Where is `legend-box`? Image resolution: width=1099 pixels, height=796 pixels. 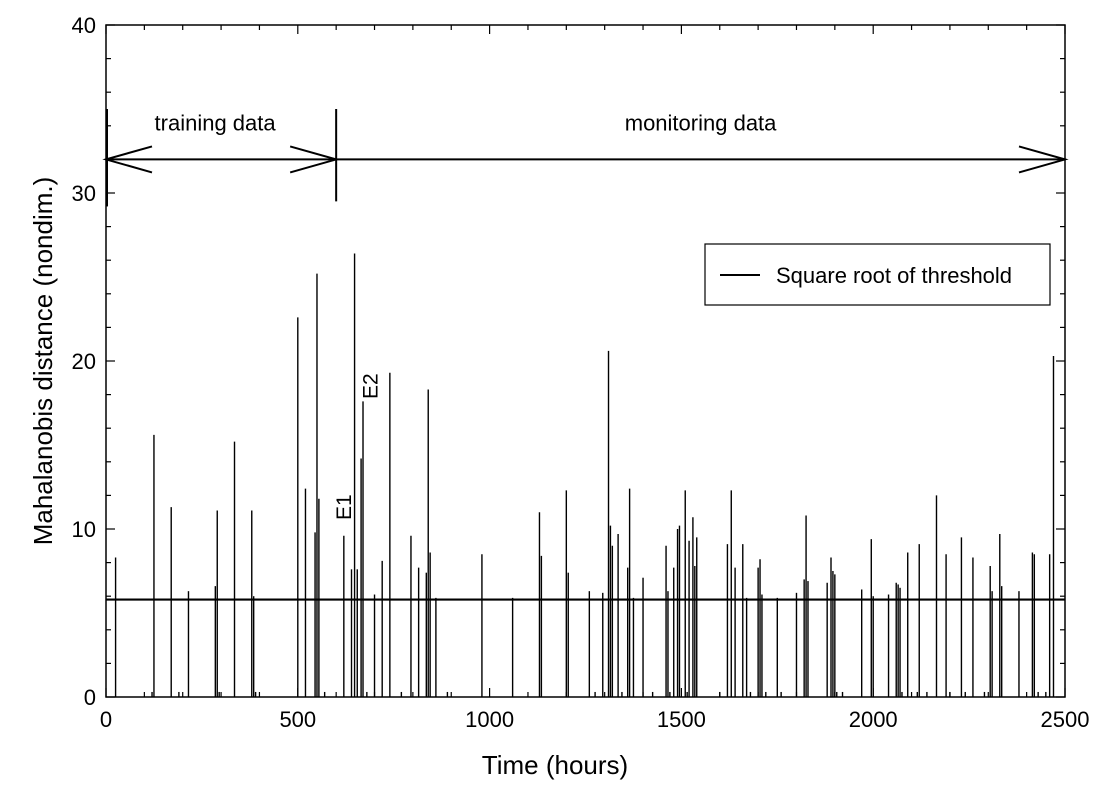 legend-box is located at coordinates (877, 274).